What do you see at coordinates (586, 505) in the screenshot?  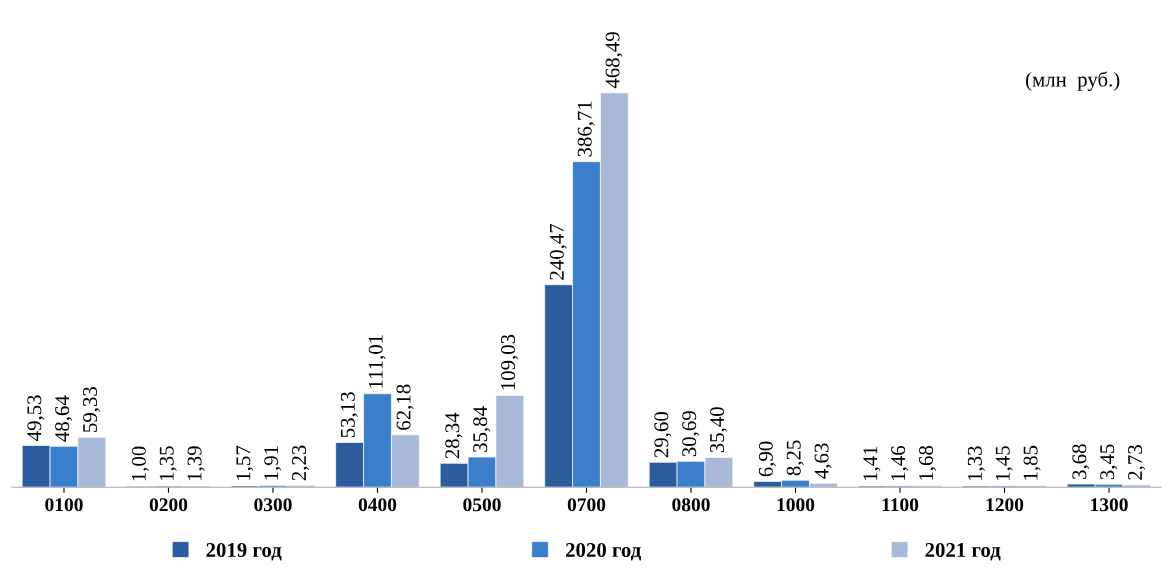 I see `x-tick-label: 0700` at bounding box center [586, 505].